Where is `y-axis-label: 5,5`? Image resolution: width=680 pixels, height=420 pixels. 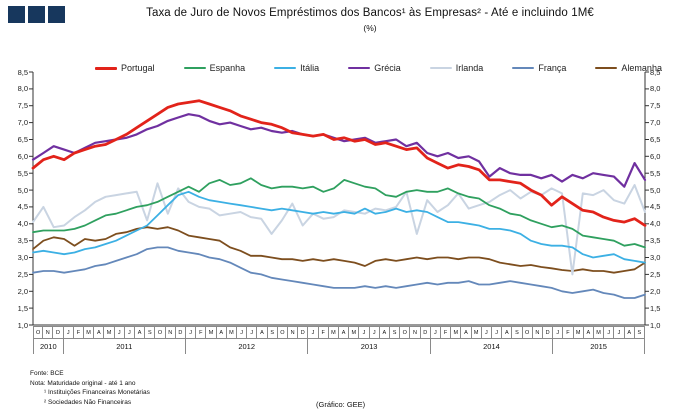 y-axis-label: 5,5 is located at coordinates (655, 173).